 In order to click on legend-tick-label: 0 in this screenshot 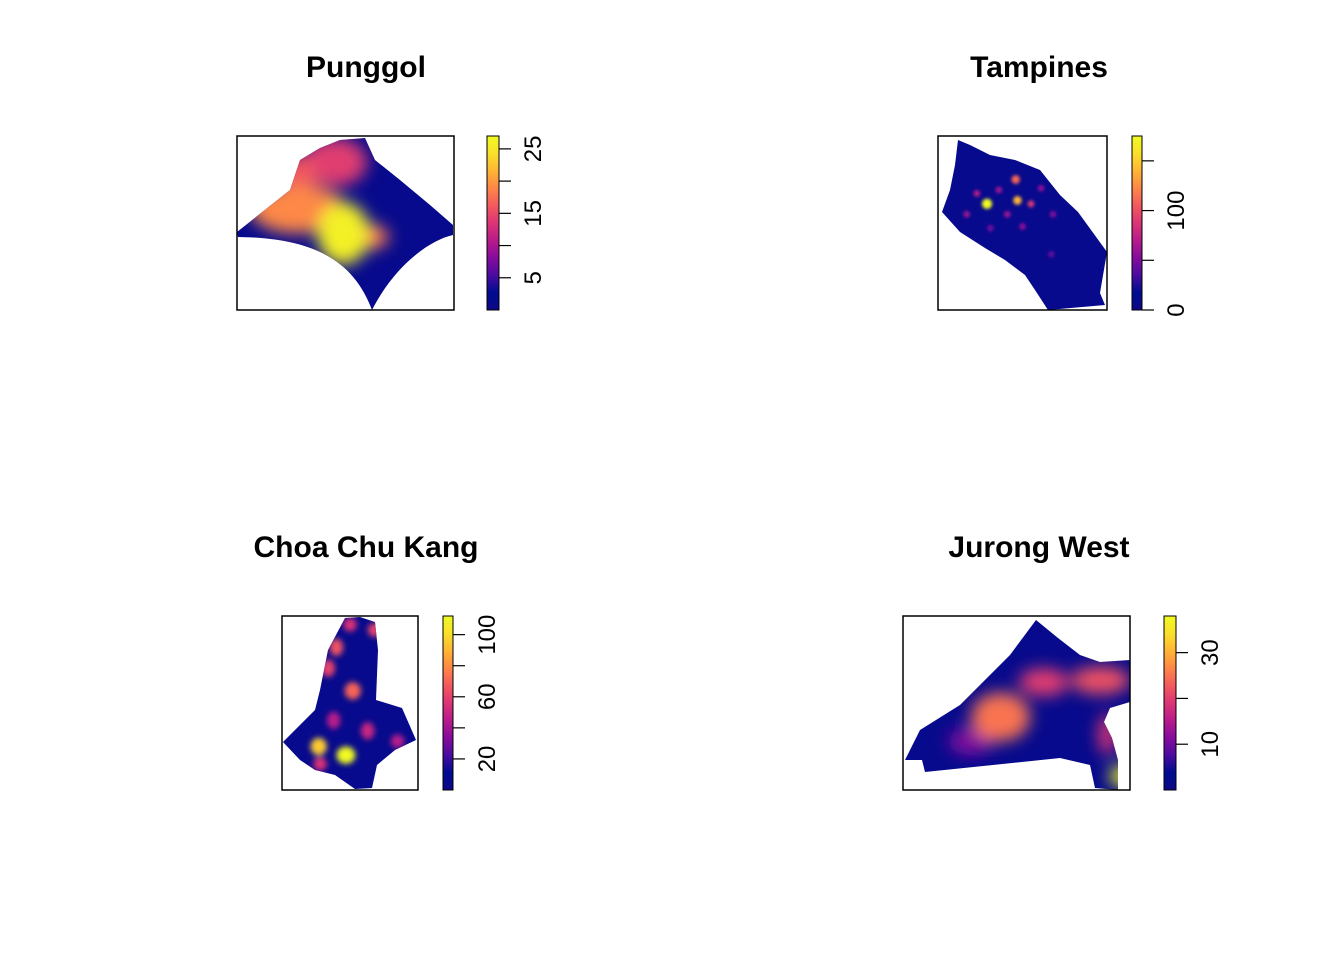, I will do `click(1176, 309)`.